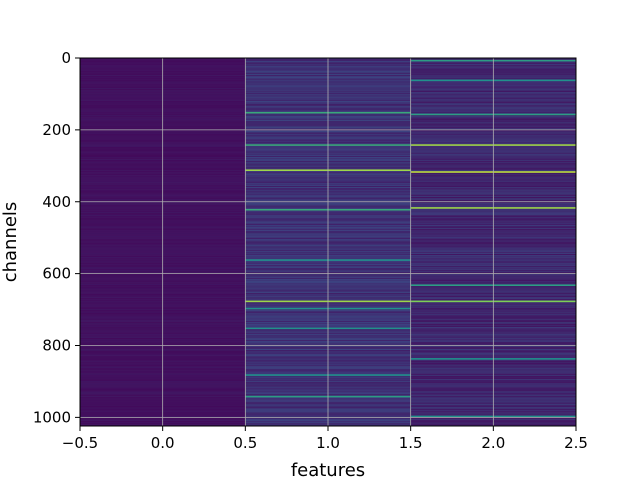 The image size is (640, 480). Describe the element at coordinates (56, 346) in the screenshot. I see `y-tick-label: 800` at that location.